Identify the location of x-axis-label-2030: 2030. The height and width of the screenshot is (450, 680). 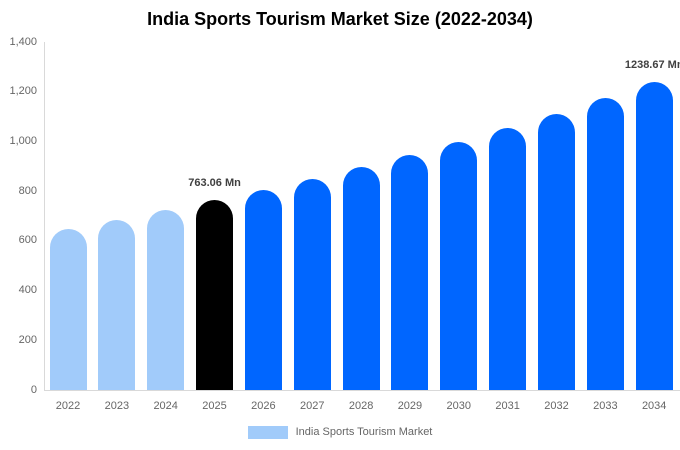
(459, 406).